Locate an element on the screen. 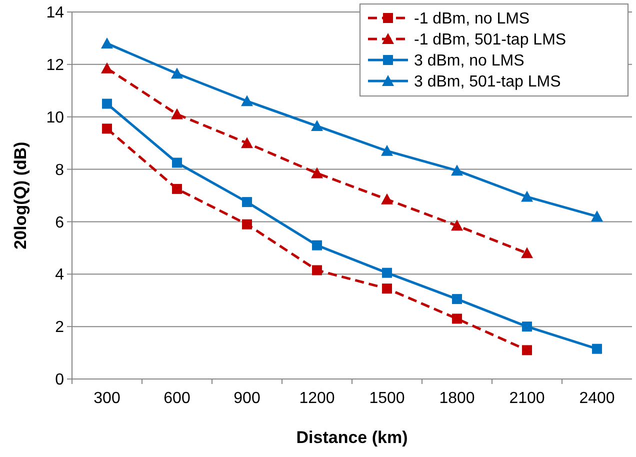  x-tick-label: 600 is located at coordinates (177, 398).